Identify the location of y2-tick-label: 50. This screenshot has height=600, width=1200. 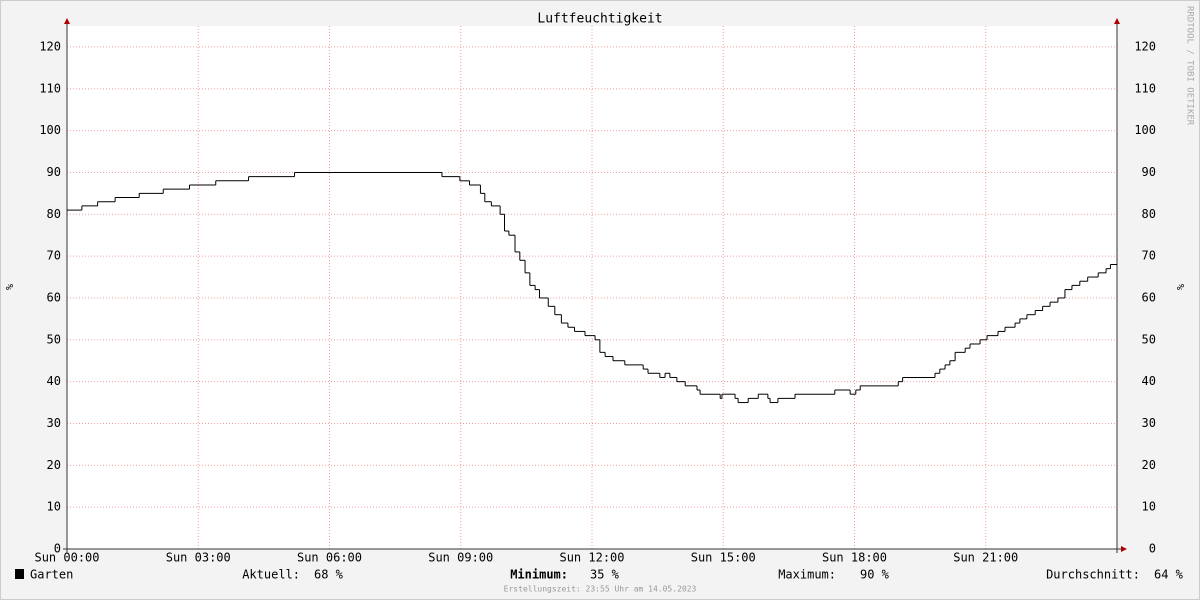
(1149, 339).